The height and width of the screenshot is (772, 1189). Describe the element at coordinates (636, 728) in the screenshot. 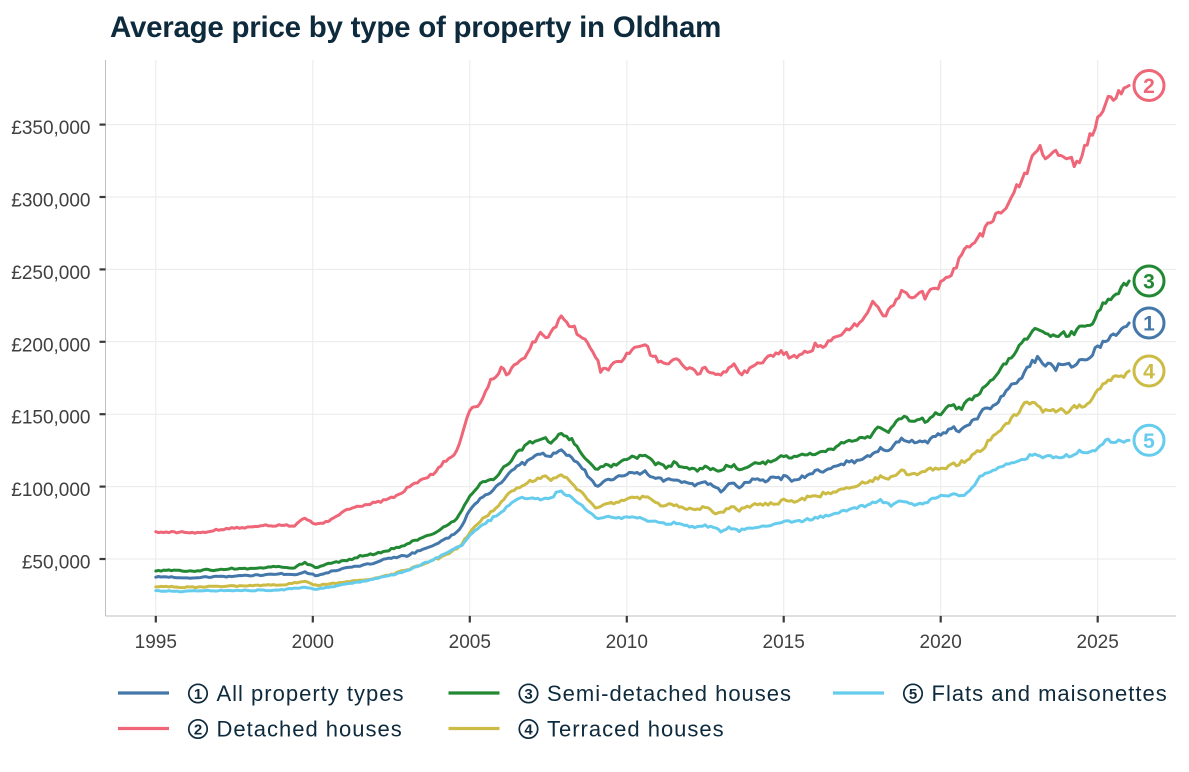

I see `svg-text: Terraced houses` at that location.